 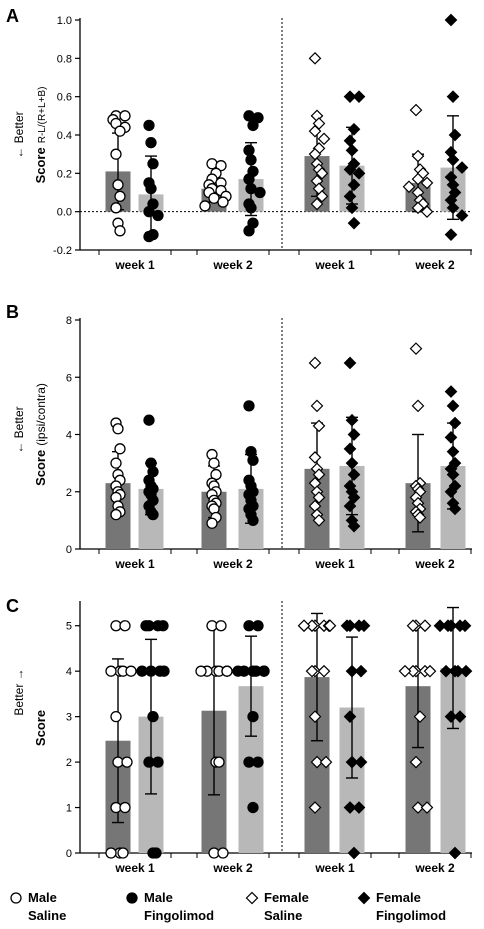 What do you see at coordinates (69, 627) in the screenshot?
I see `y-tick-label: 5` at bounding box center [69, 627].